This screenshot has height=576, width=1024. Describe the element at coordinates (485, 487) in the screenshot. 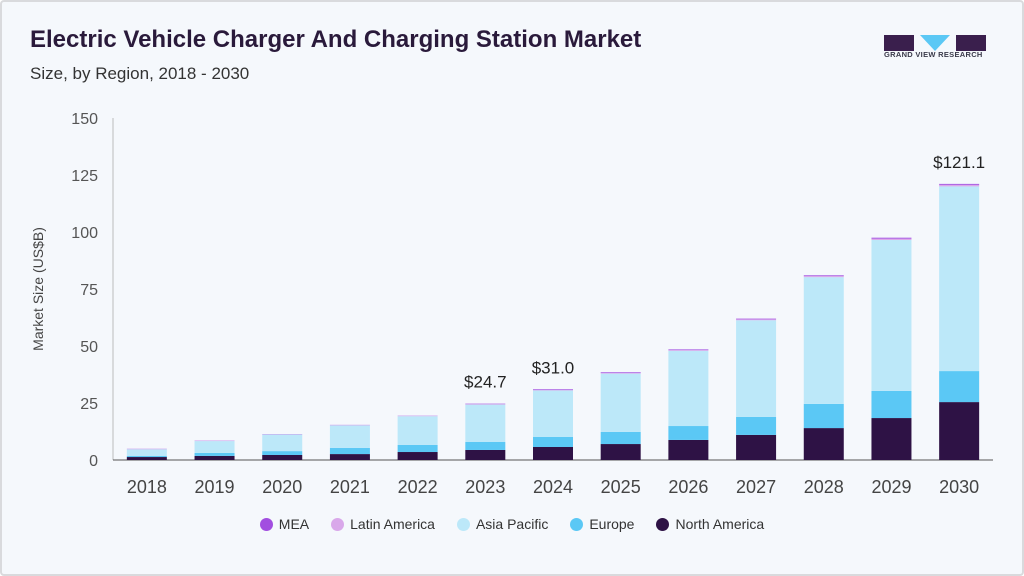

I see `x-tick-label: 2023` at that location.